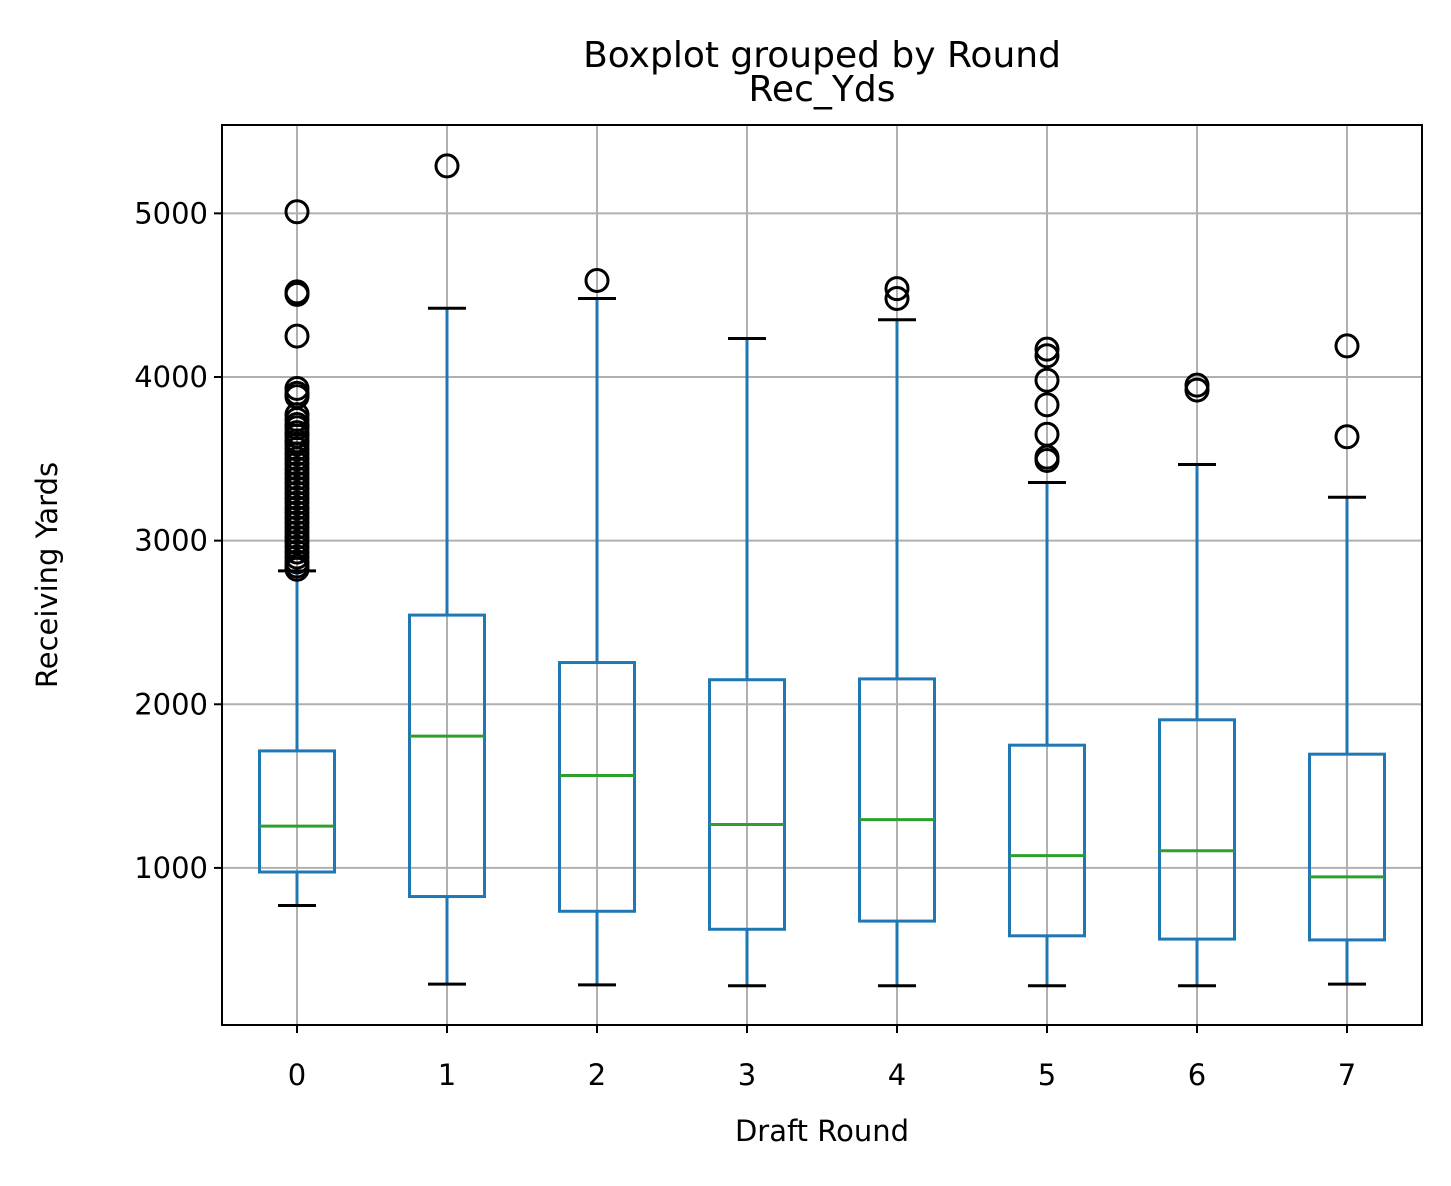  I want to click on x-tick-label: 7, so click(1347, 1075).